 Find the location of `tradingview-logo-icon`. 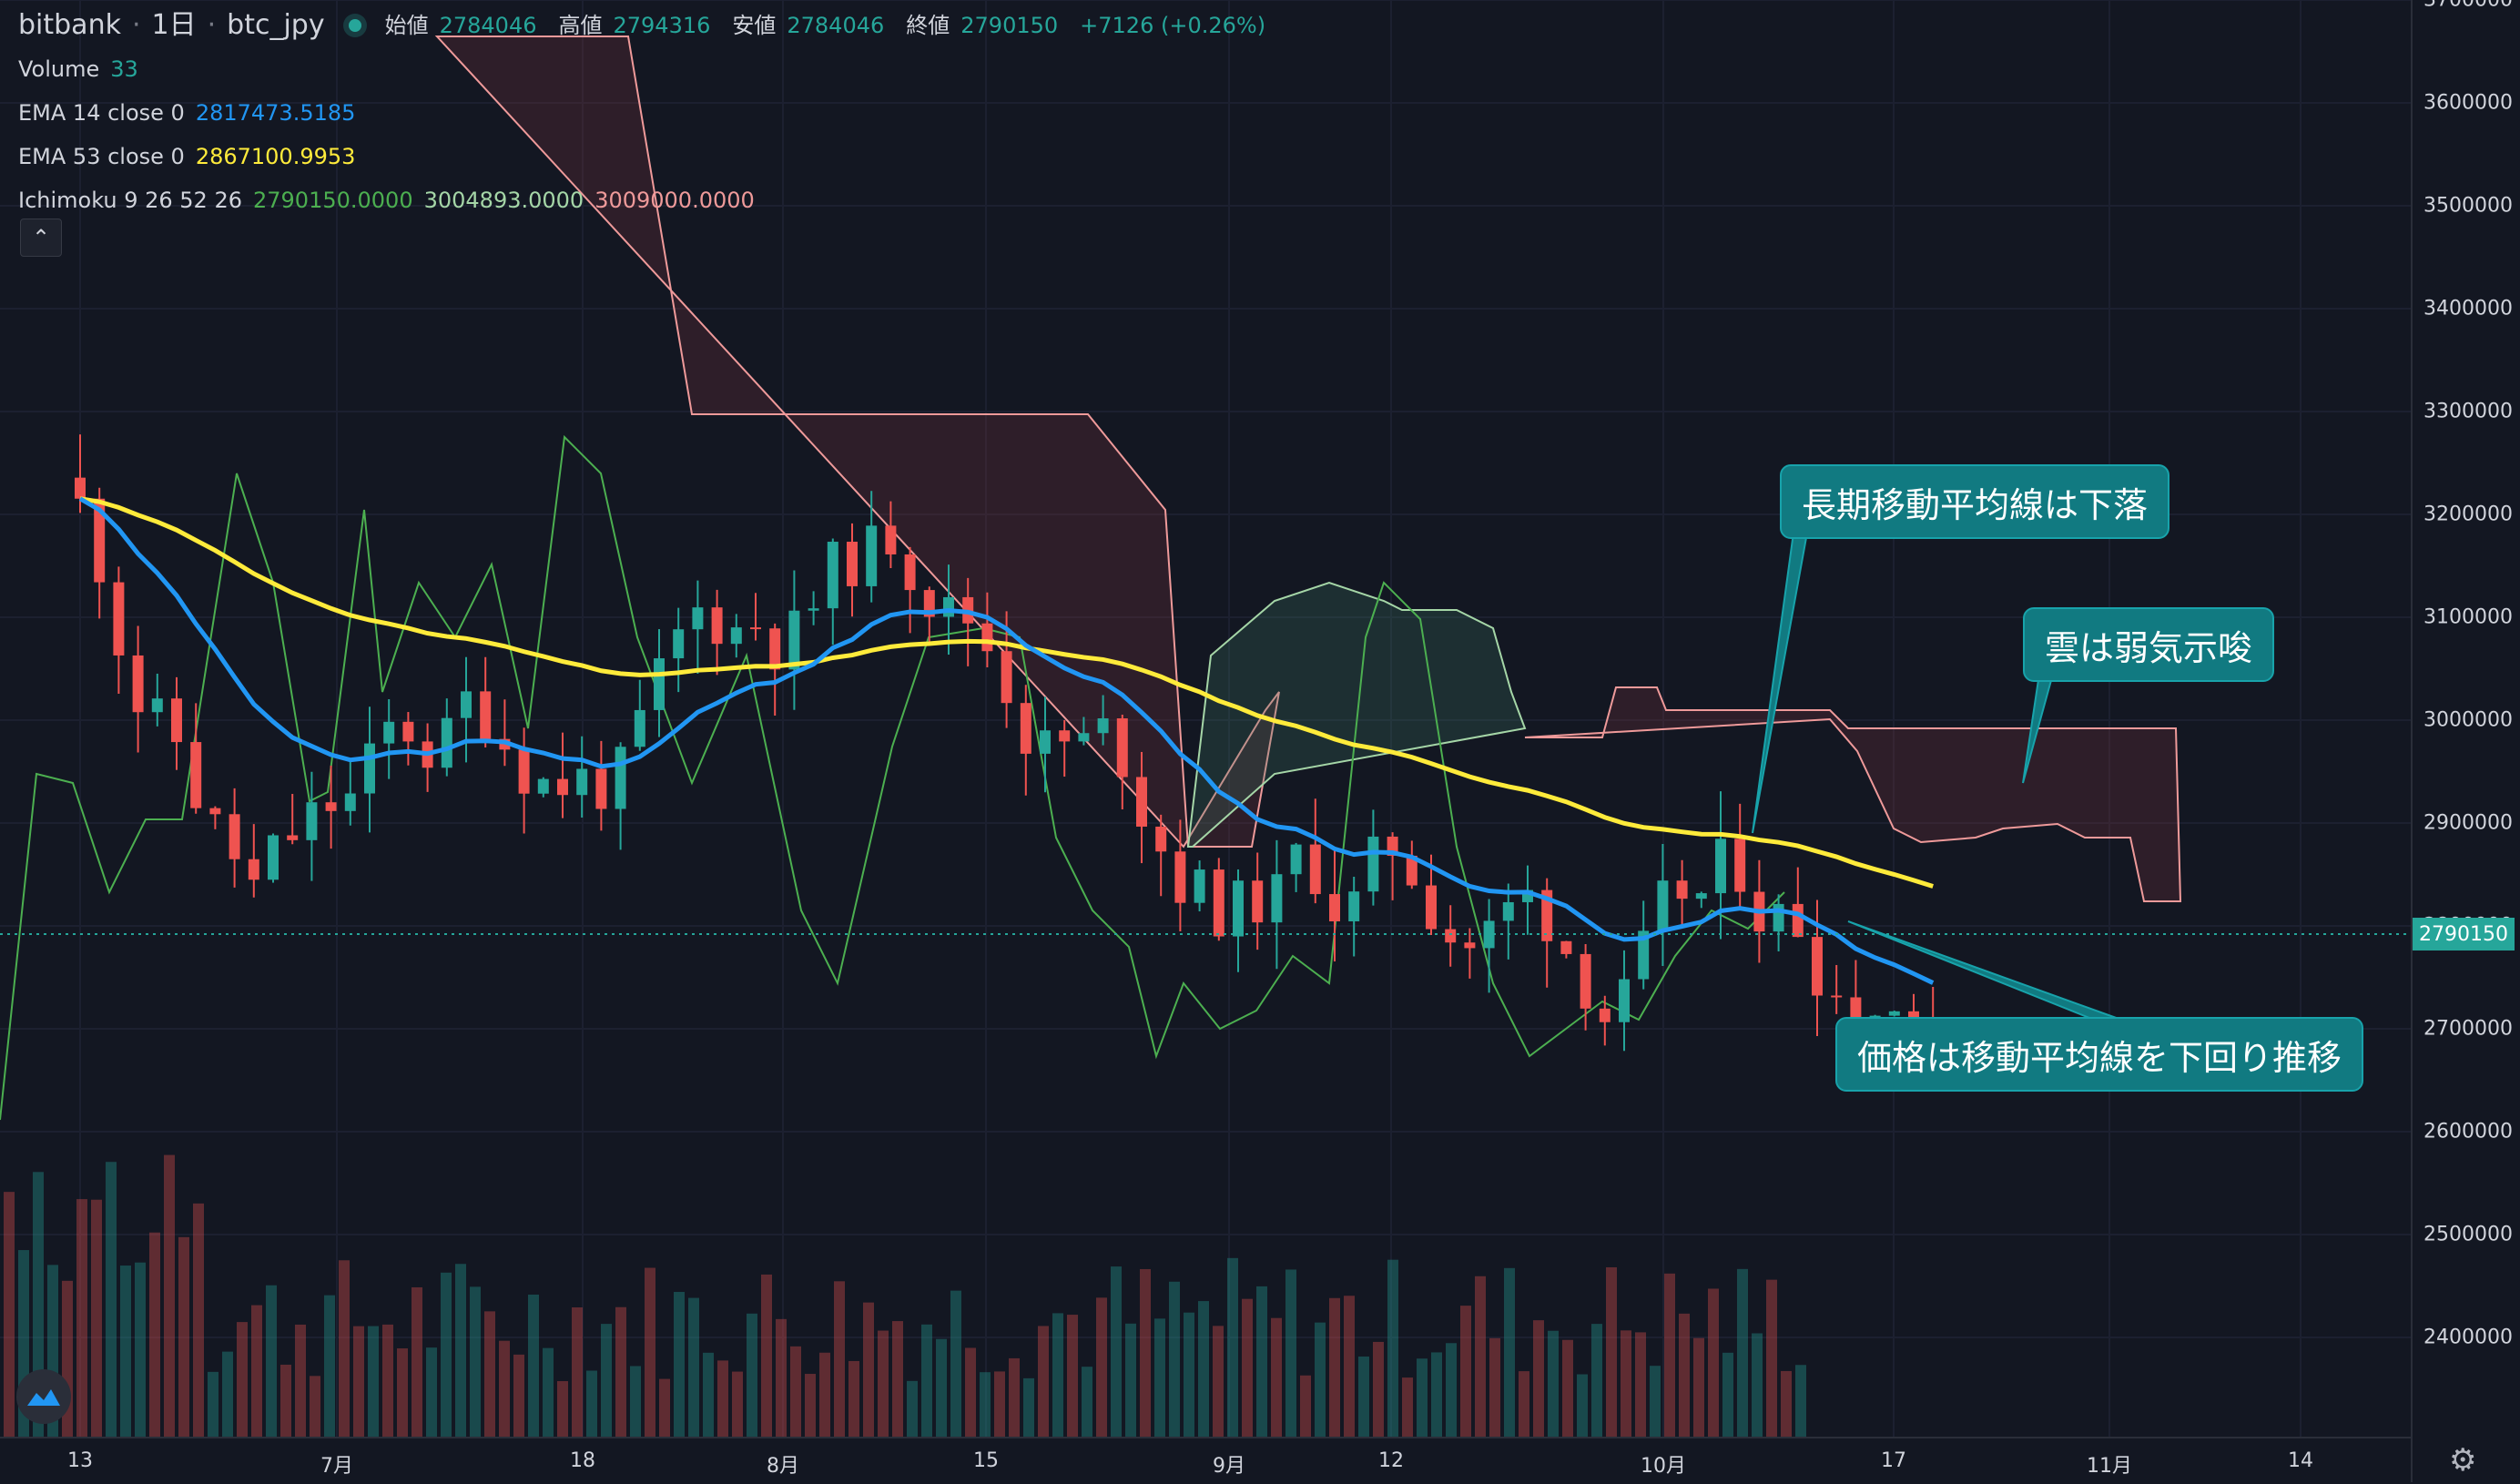

tradingview-logo-icon is located at coordinates (43, 1396).